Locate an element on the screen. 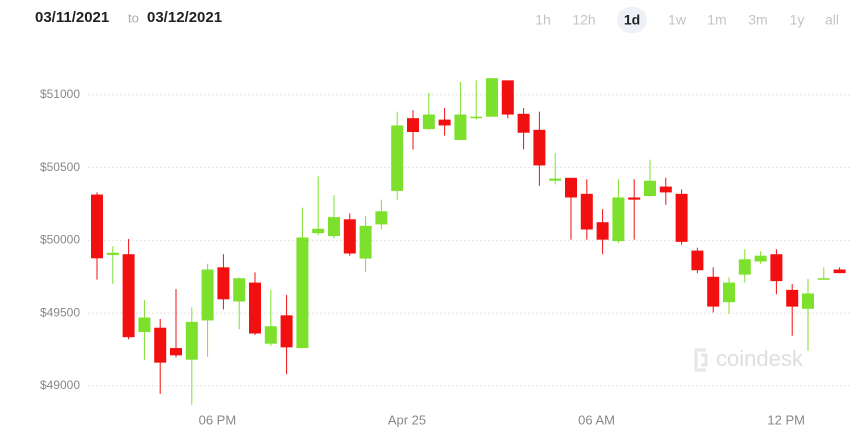 The width and height of the screenshot is (865, 444). x-tick-label: Apr 25 is located at coordinates (407, 419).